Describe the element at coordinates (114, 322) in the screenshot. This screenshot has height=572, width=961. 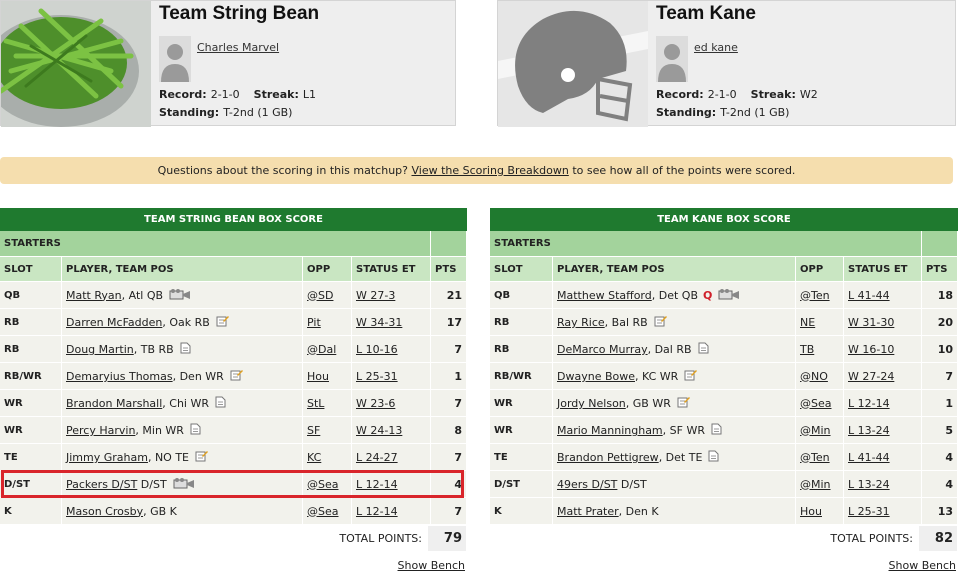
I see `player-link: Darren McFadden` at that location.